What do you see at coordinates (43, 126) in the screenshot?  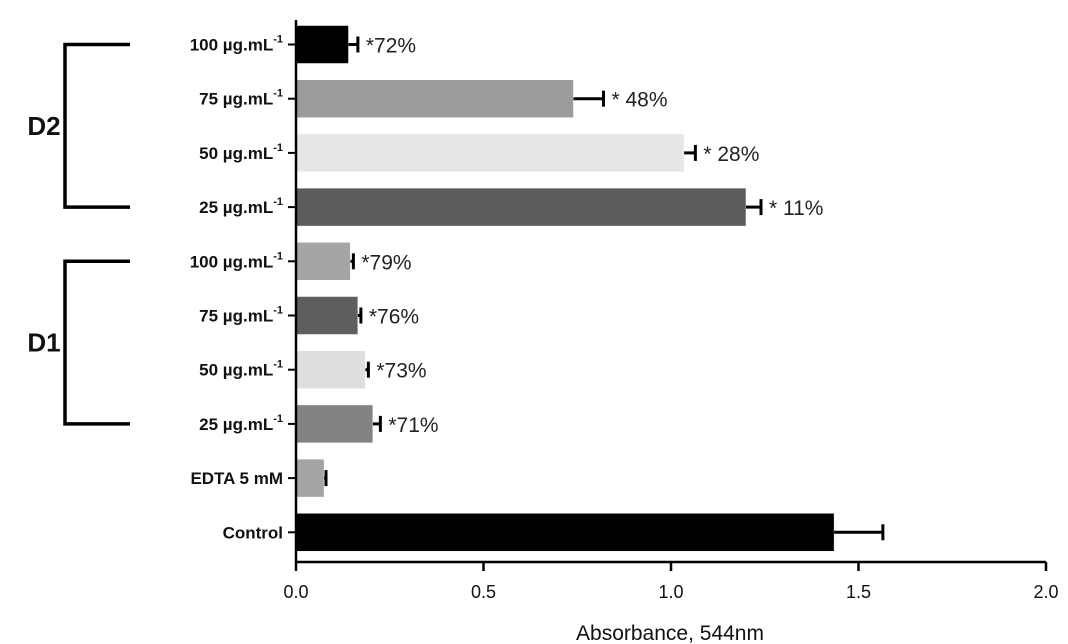 I see `group-label: D2` at bounding box center [43, 126].